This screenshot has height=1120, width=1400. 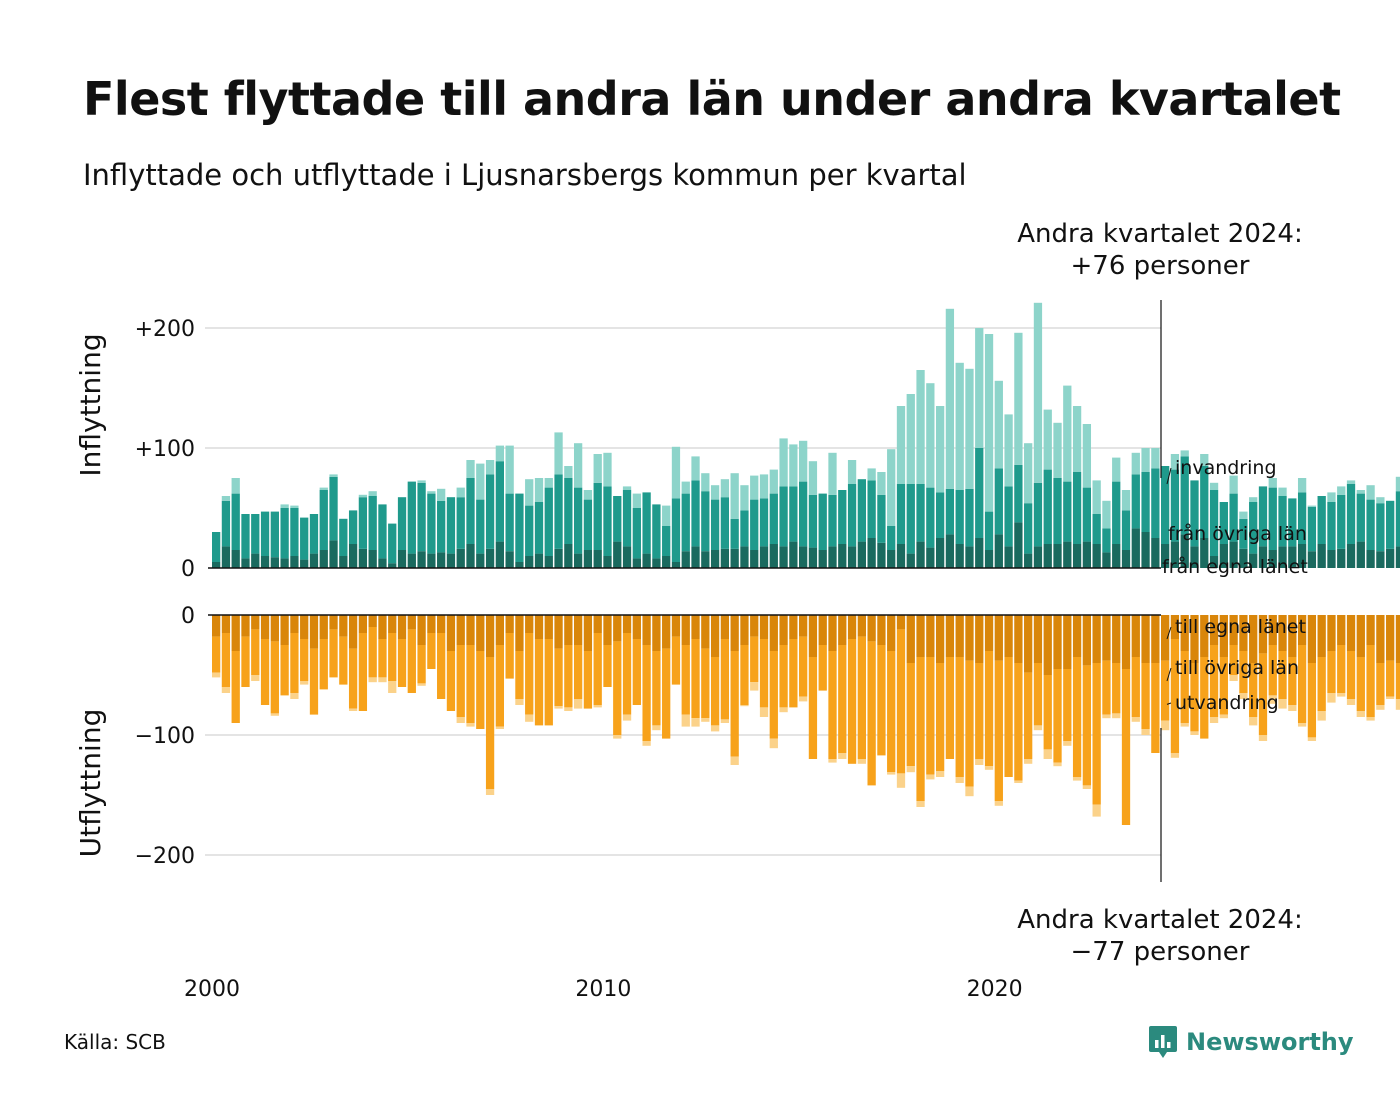 I want to click on x-tick-label: 2010, so click(x=603, y=989).